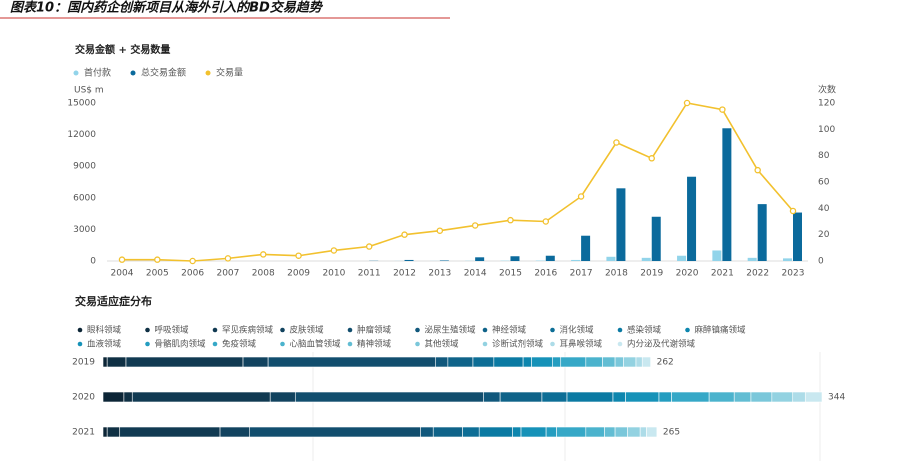  I want to click on x-tick-label: 2011, so click(369, 274).